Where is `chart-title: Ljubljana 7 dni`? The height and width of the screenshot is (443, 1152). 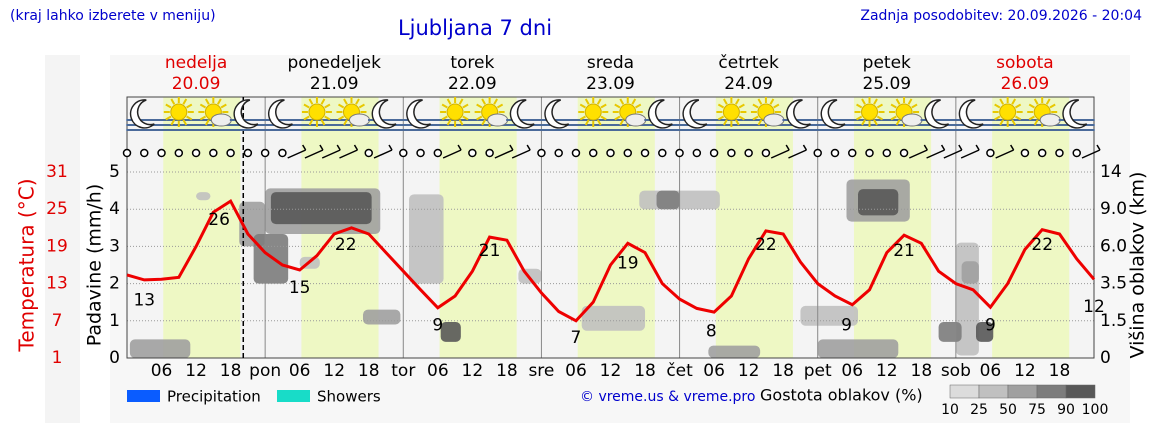
chart-title: Ljubljana 7 dni is located at coordinates (475, 28).